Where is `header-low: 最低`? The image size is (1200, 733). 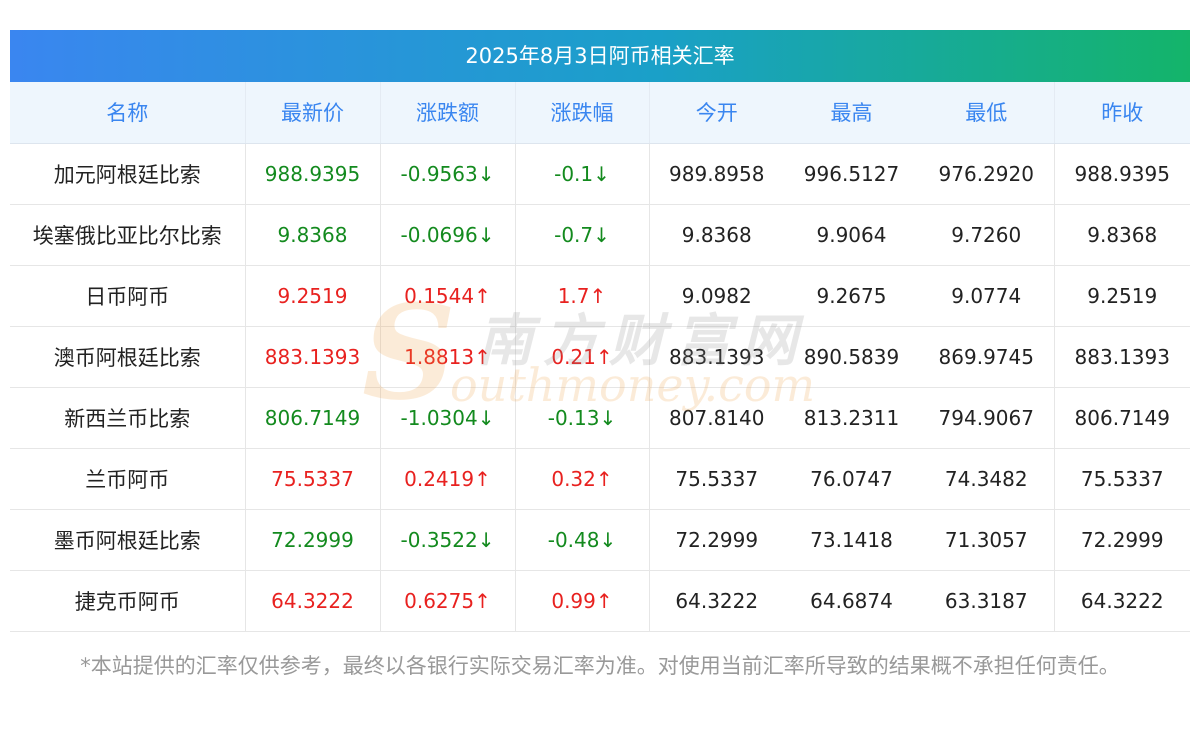 header-low: 最低 is located at coordinates (987, 113).